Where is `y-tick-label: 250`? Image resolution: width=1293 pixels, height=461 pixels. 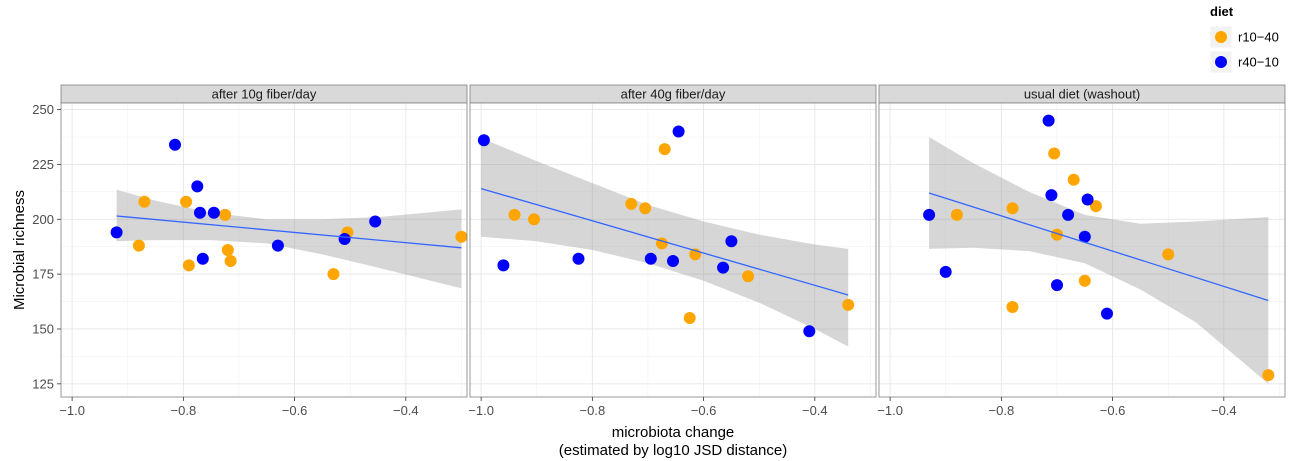 y-tick-label: 250 is located at coordinates (43, 109).